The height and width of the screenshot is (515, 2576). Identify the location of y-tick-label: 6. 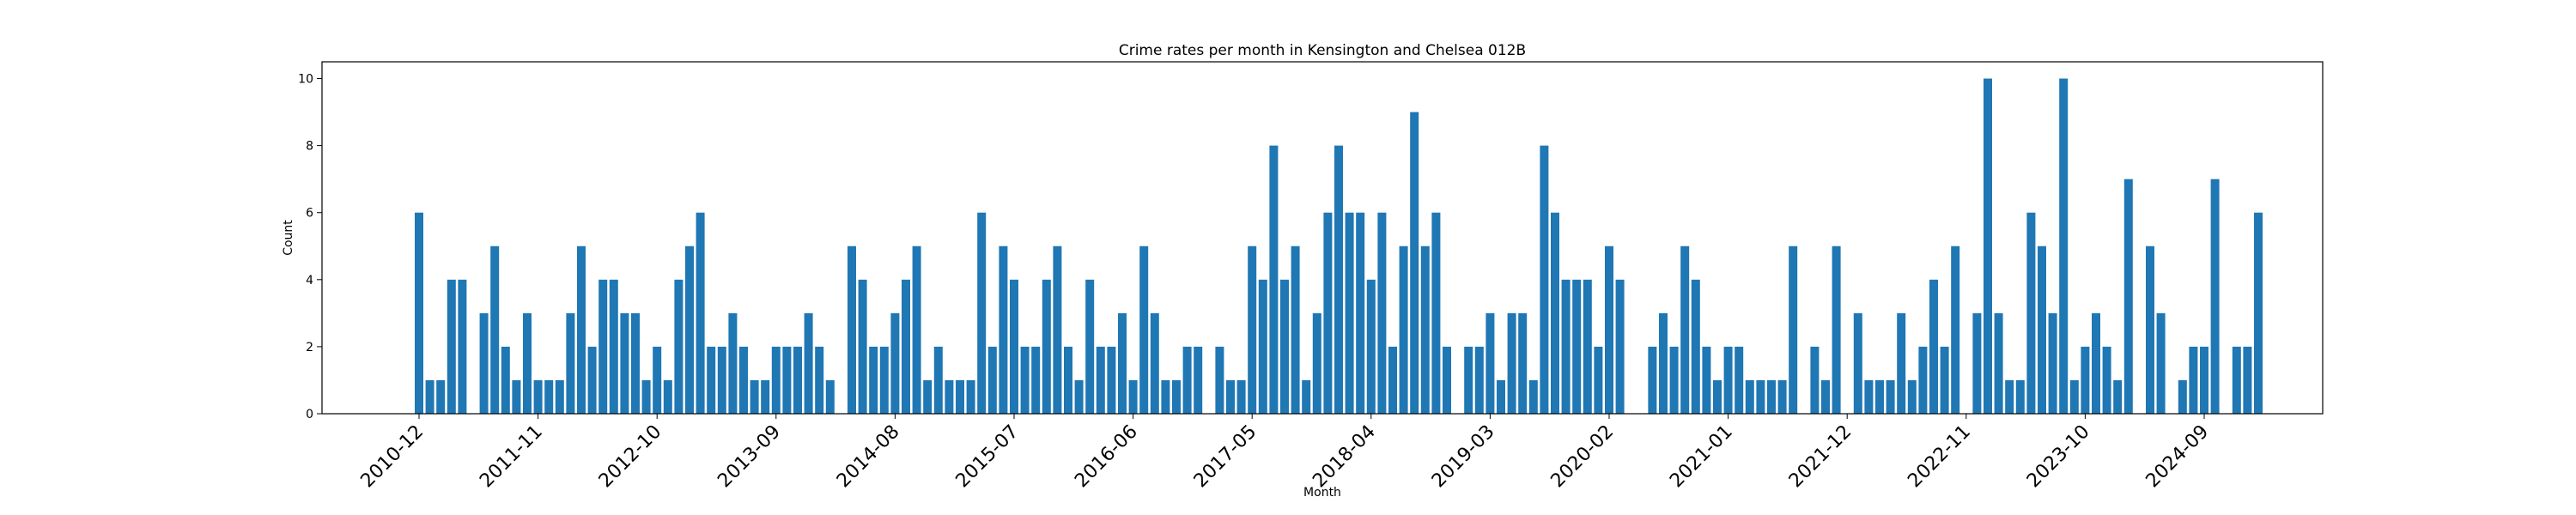
(310, 214).